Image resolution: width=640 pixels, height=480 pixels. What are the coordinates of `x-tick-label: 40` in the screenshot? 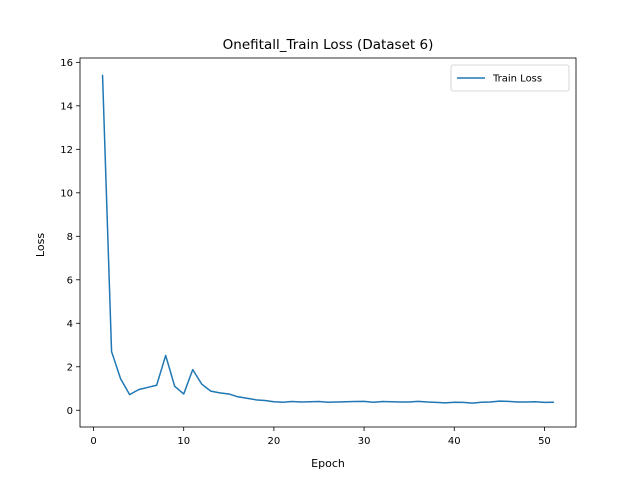 It's located at (454, 441).